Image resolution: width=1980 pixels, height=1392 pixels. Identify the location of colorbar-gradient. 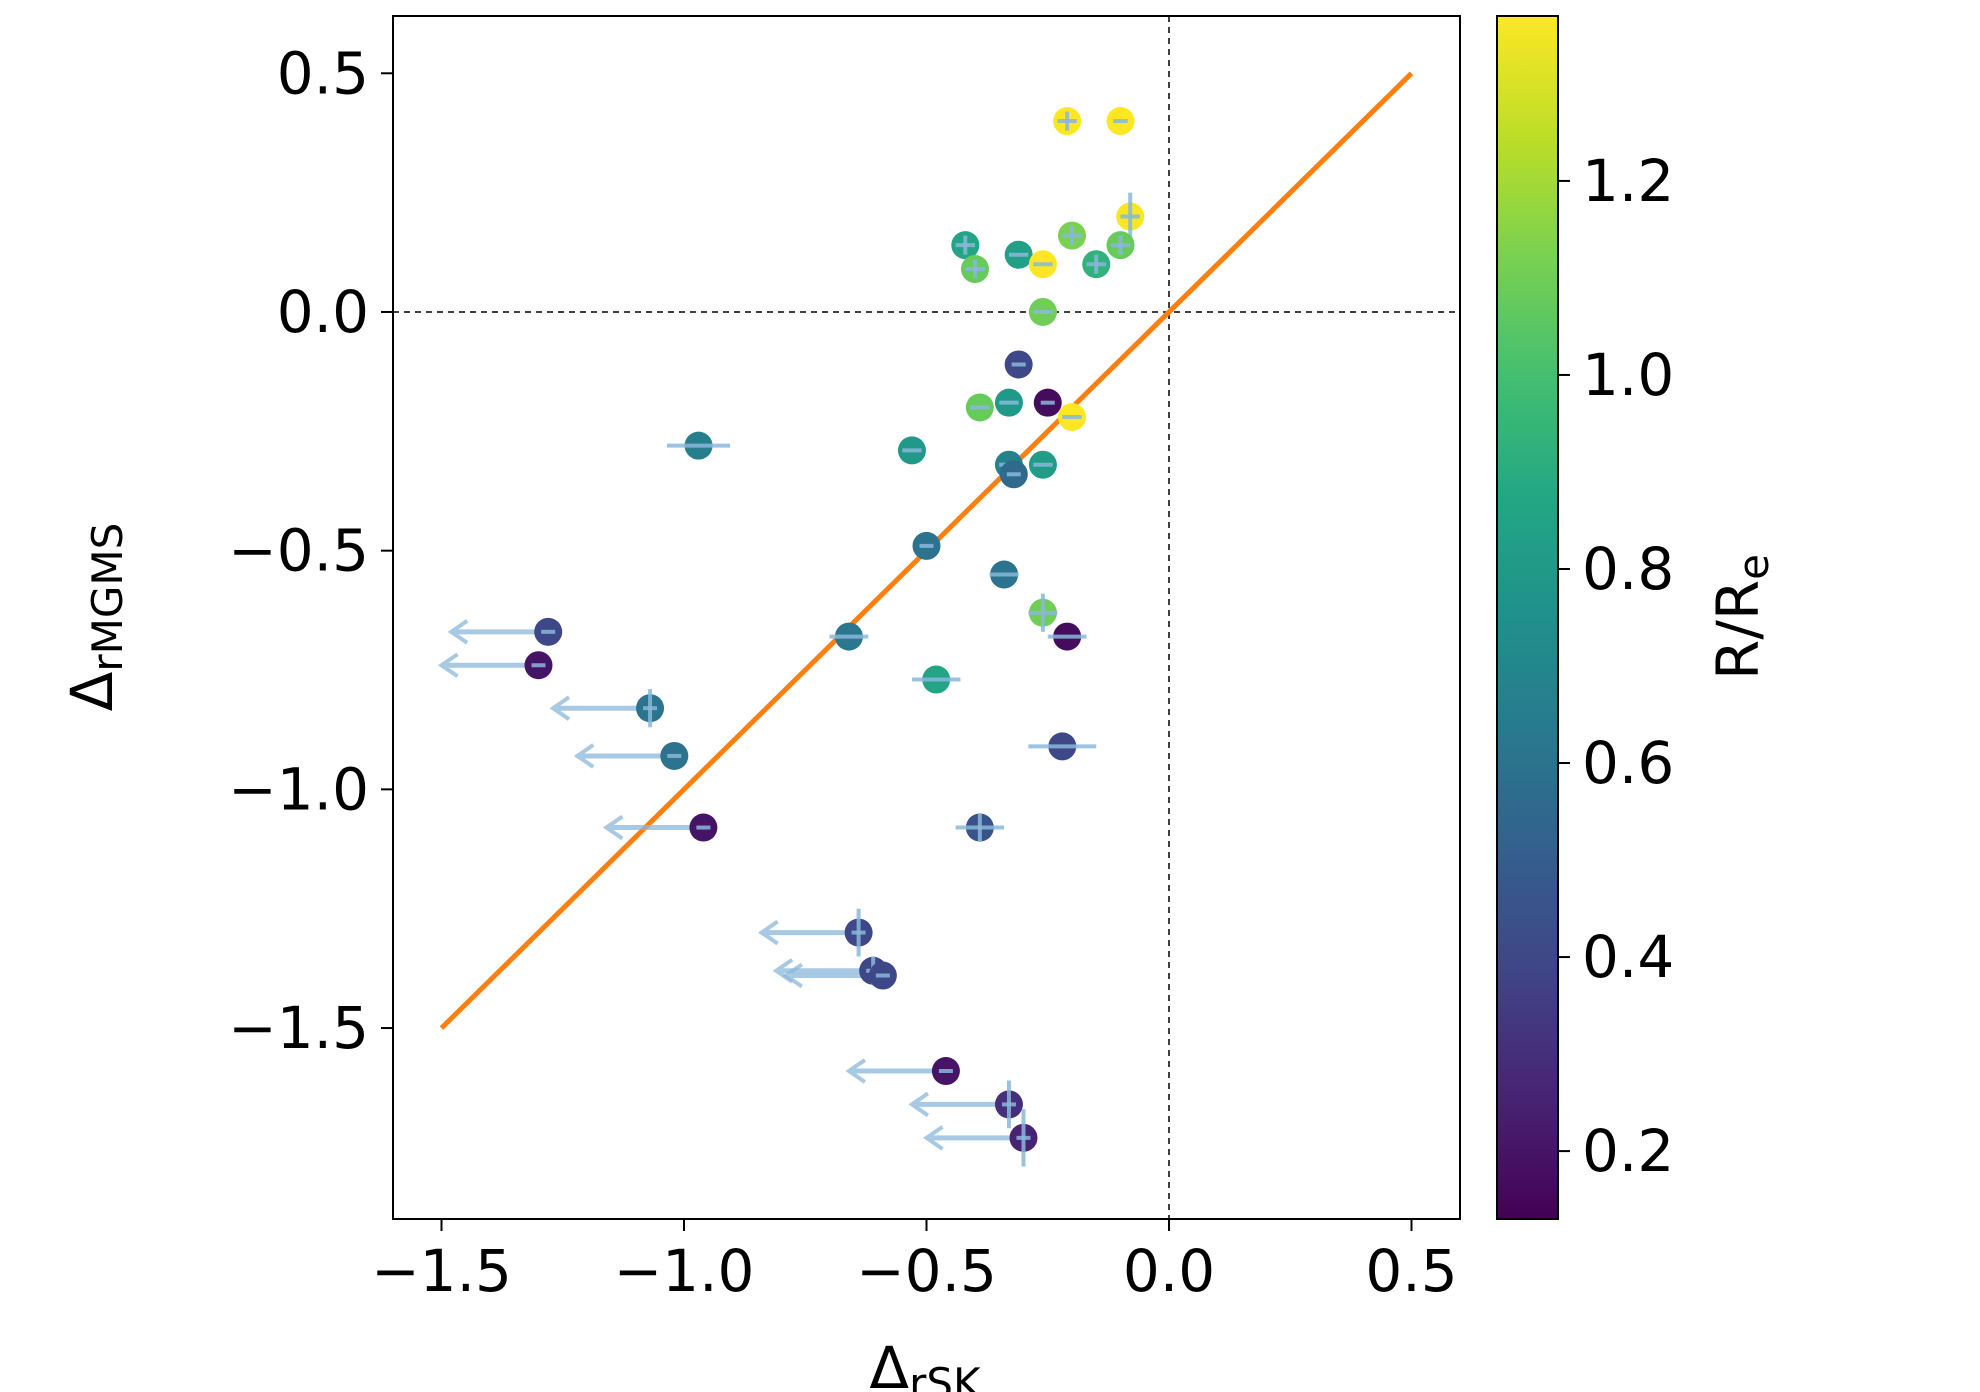
(1527, 617).